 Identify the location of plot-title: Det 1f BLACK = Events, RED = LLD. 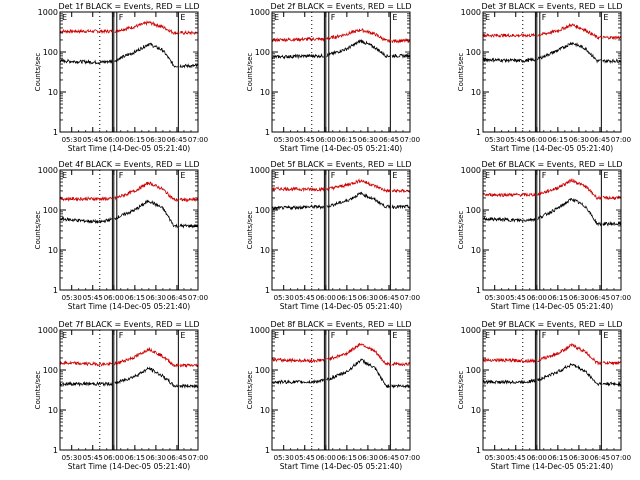
(128, 6).